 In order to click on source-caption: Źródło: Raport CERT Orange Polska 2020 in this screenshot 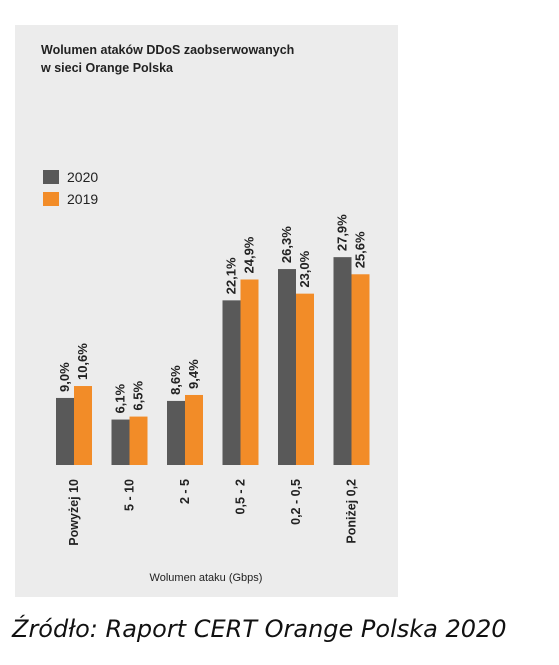, I will do `click(259, 629)`.